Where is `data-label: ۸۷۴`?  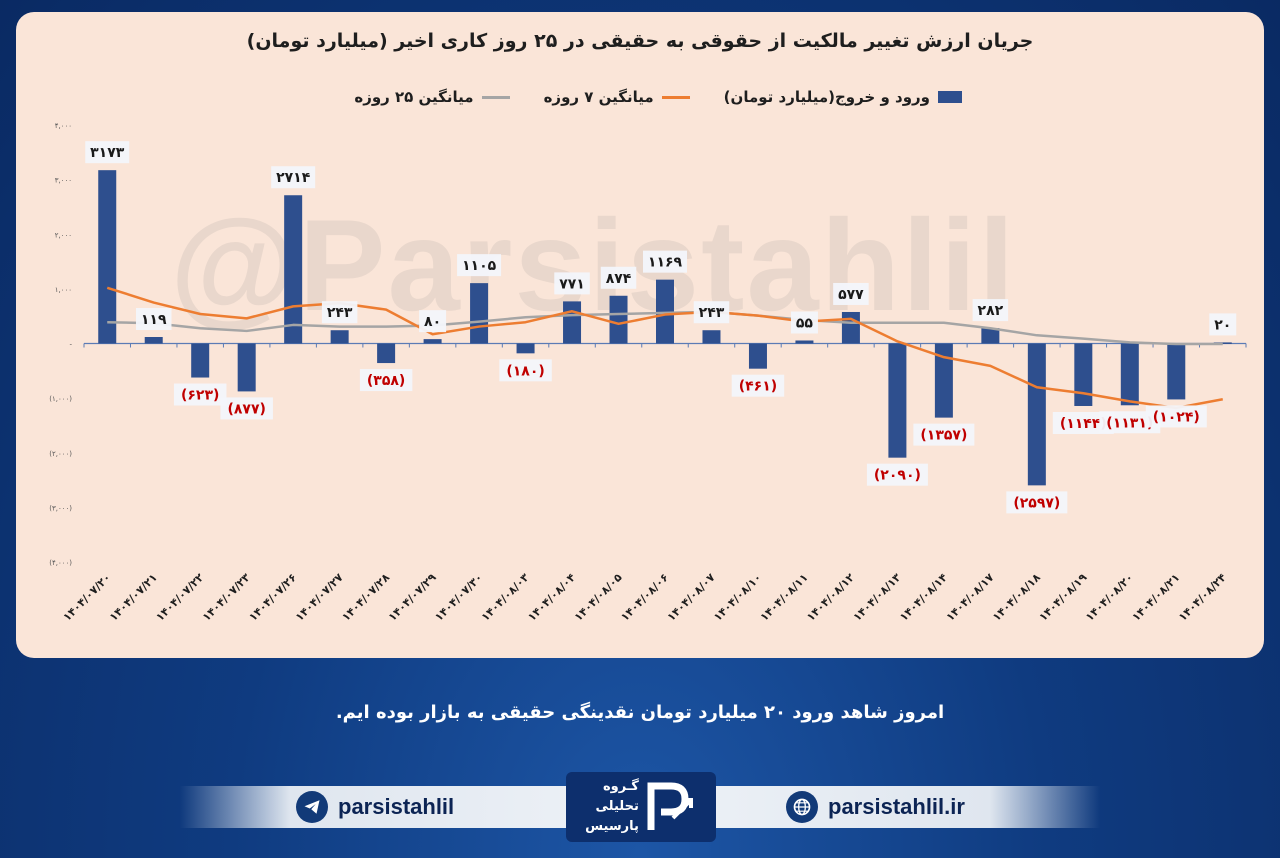
data-label: ۸۷۴ is located at coordinates (619, 279).